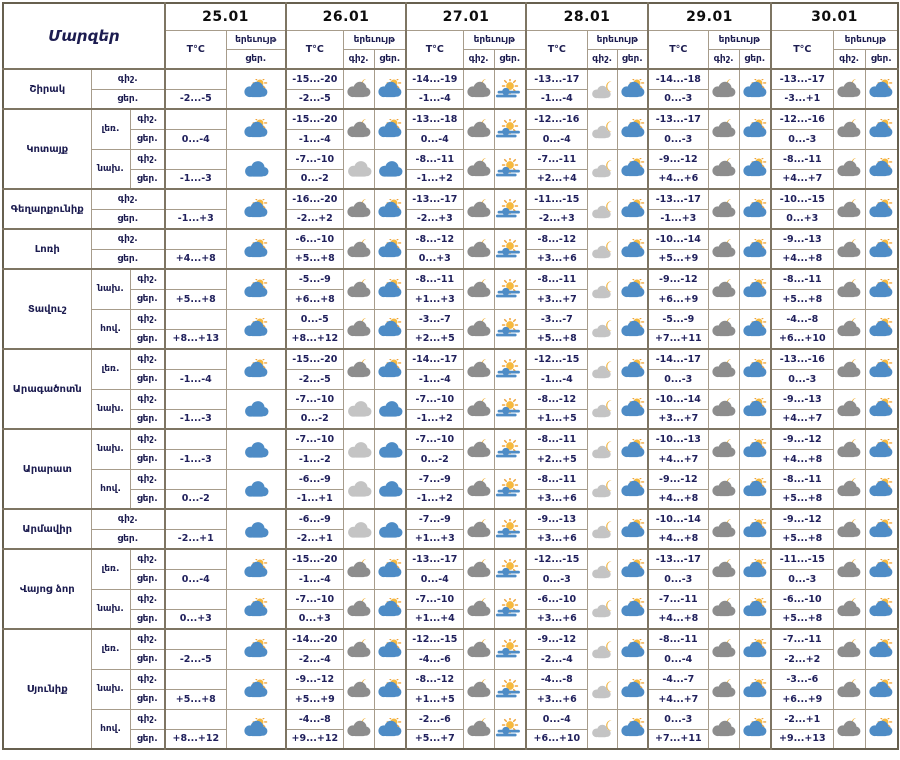  Describe the element at coordinates (678, 479) in the screenshot. I see `temp-night-cell: -9...-12` at that location.